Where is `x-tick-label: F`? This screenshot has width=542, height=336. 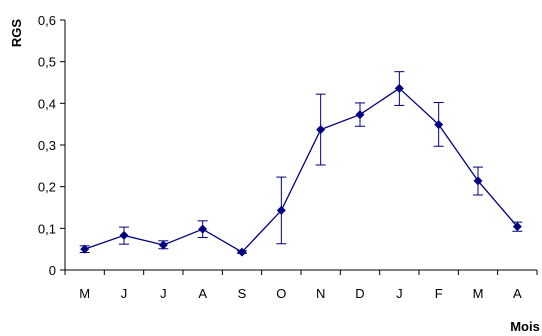
x-tick-label: F is located at coordinates (439, 293).